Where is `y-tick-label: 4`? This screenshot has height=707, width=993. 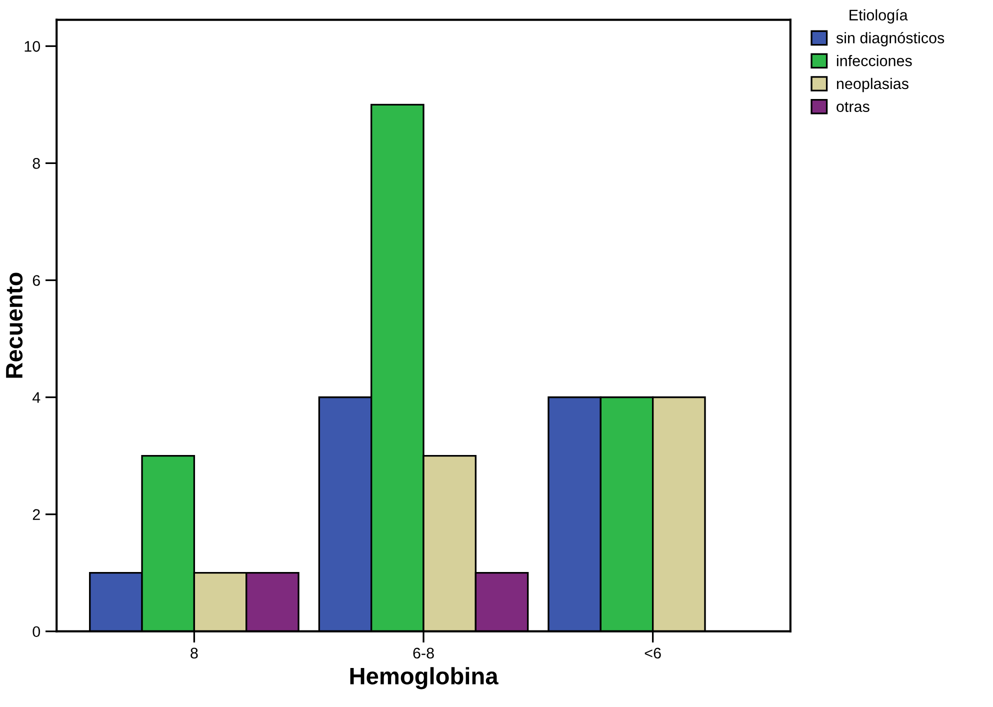 y-tick-label: 4 is located at coordinates (36, 397).